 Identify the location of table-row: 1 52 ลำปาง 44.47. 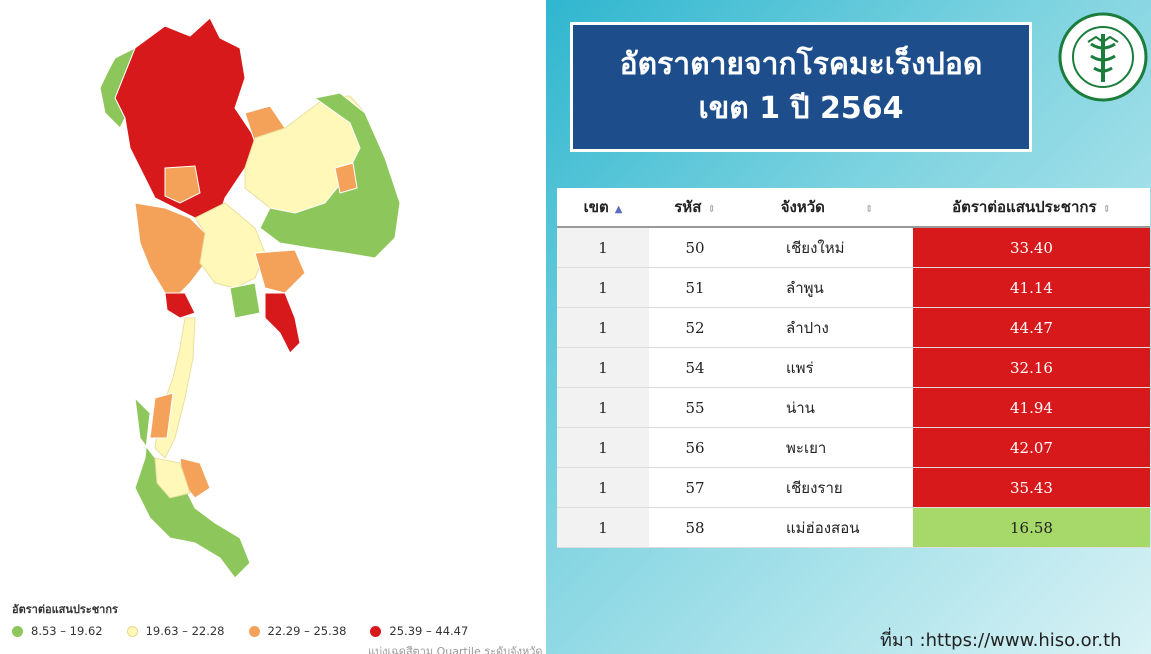
(853, 327).